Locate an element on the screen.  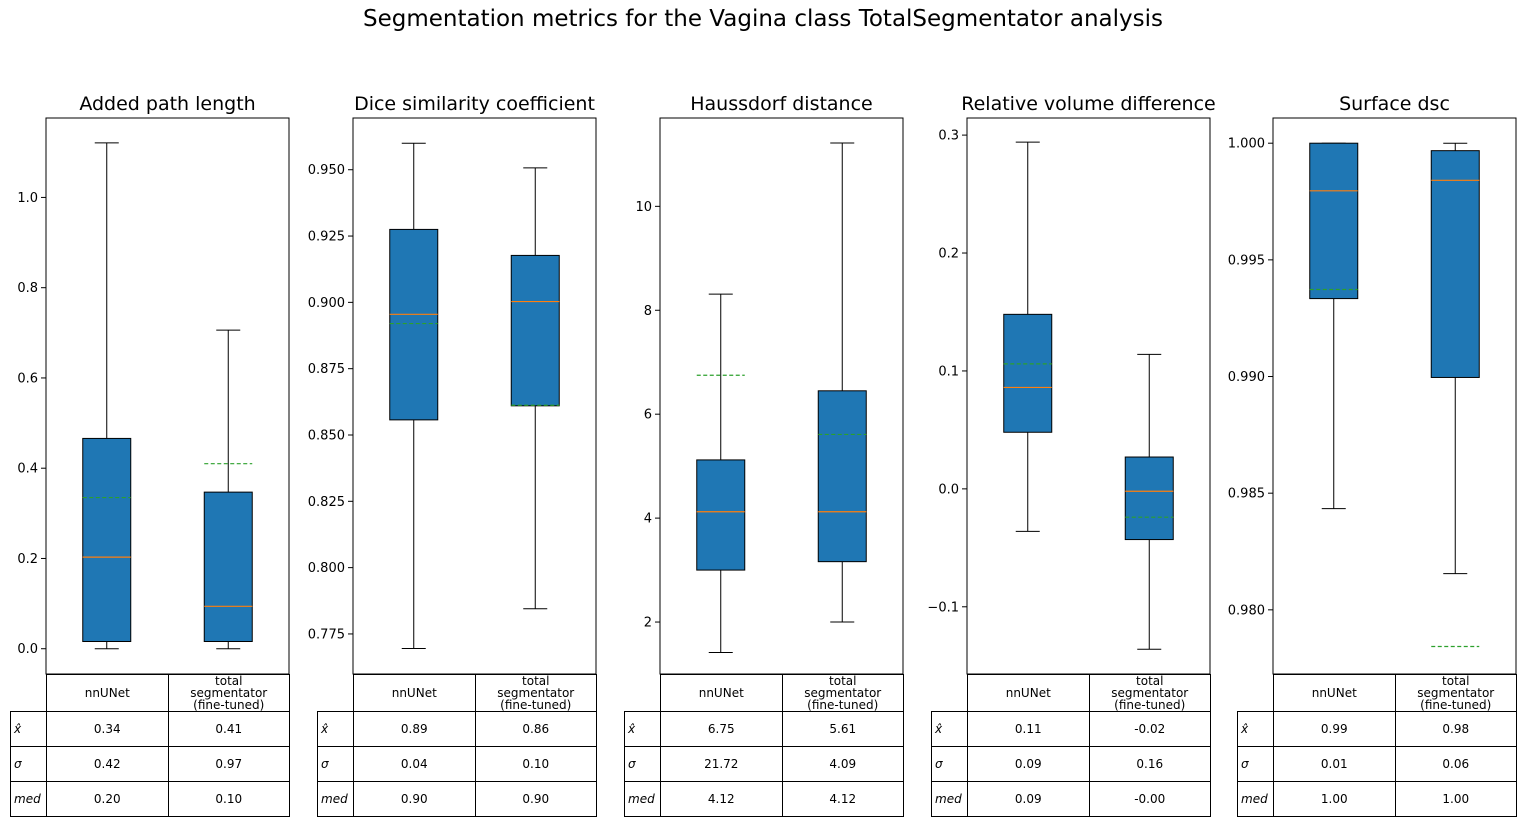
y-tick-label: 0.980 is located at coordinates (1246, 610).